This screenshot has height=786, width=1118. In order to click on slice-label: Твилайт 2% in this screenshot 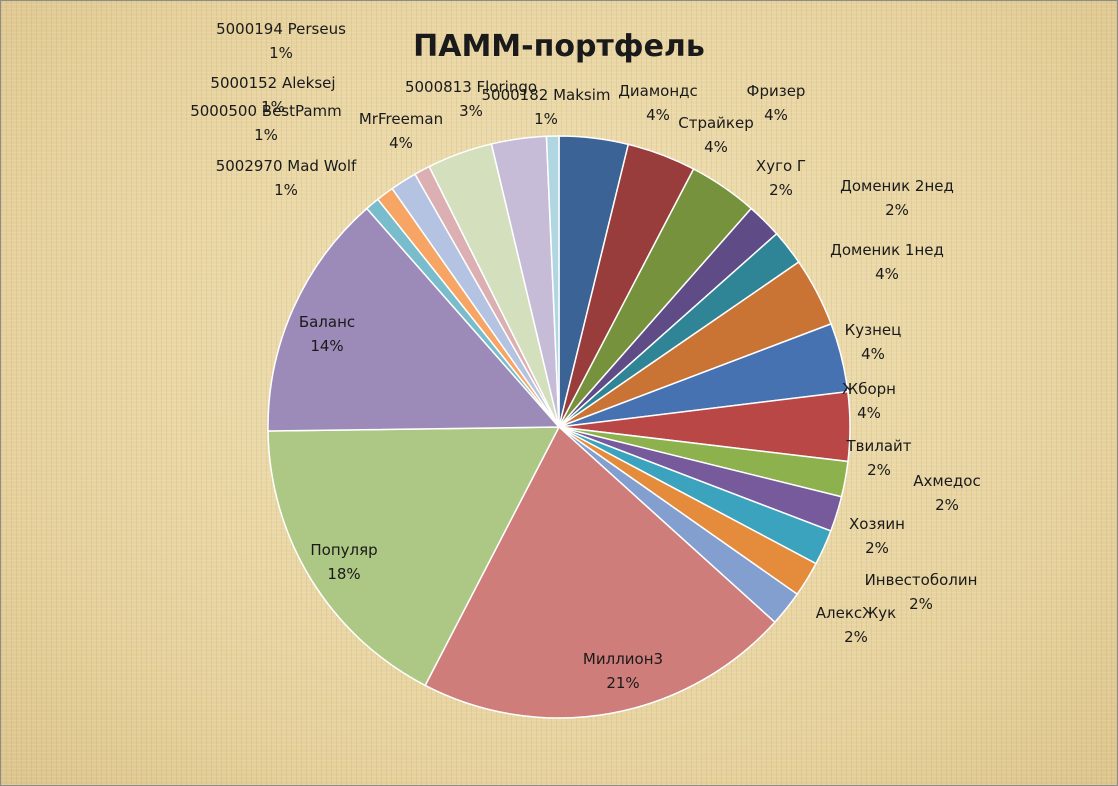, I will do `click(878, 458)`.